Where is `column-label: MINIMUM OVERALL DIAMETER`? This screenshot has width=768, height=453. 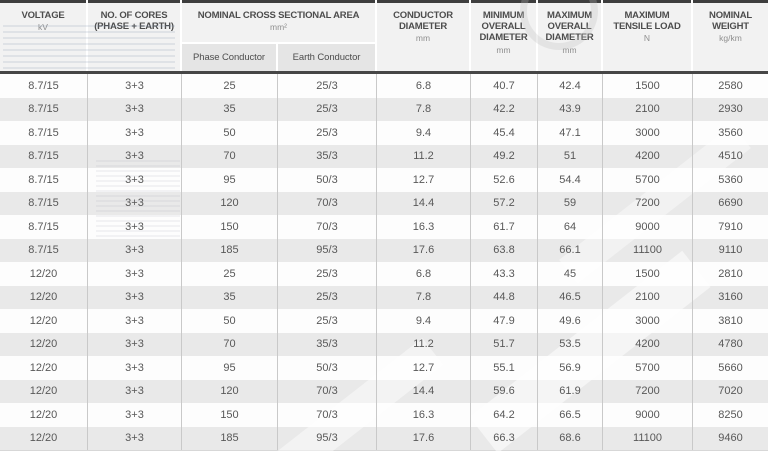 column-label: MINIMUM OVERALL DIAMETER is located at coordinates (503, 27).